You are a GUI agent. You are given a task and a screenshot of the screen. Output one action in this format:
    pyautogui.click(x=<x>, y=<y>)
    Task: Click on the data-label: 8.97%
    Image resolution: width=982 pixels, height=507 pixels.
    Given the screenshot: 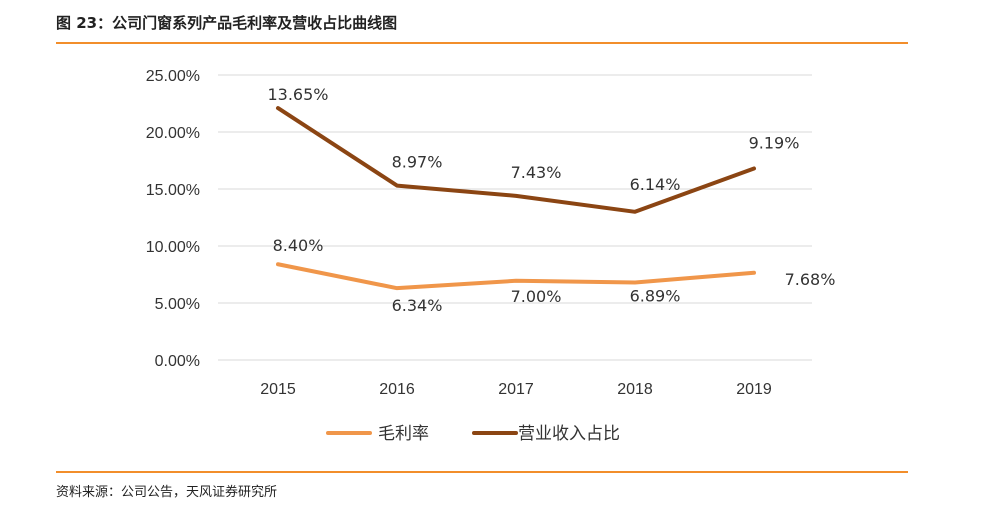 What is the action you would take?
    pyautogui.click(x=417, y=162)
    